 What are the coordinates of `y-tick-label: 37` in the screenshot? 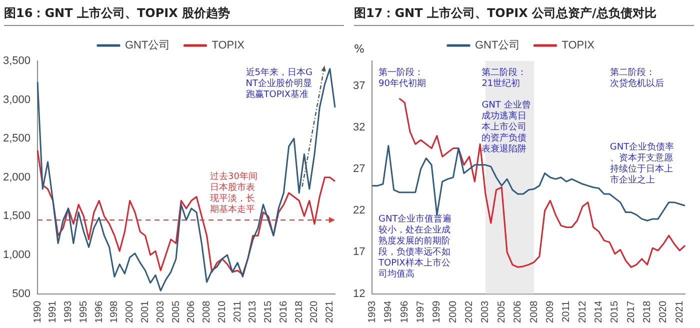 It's located at (359, 86).